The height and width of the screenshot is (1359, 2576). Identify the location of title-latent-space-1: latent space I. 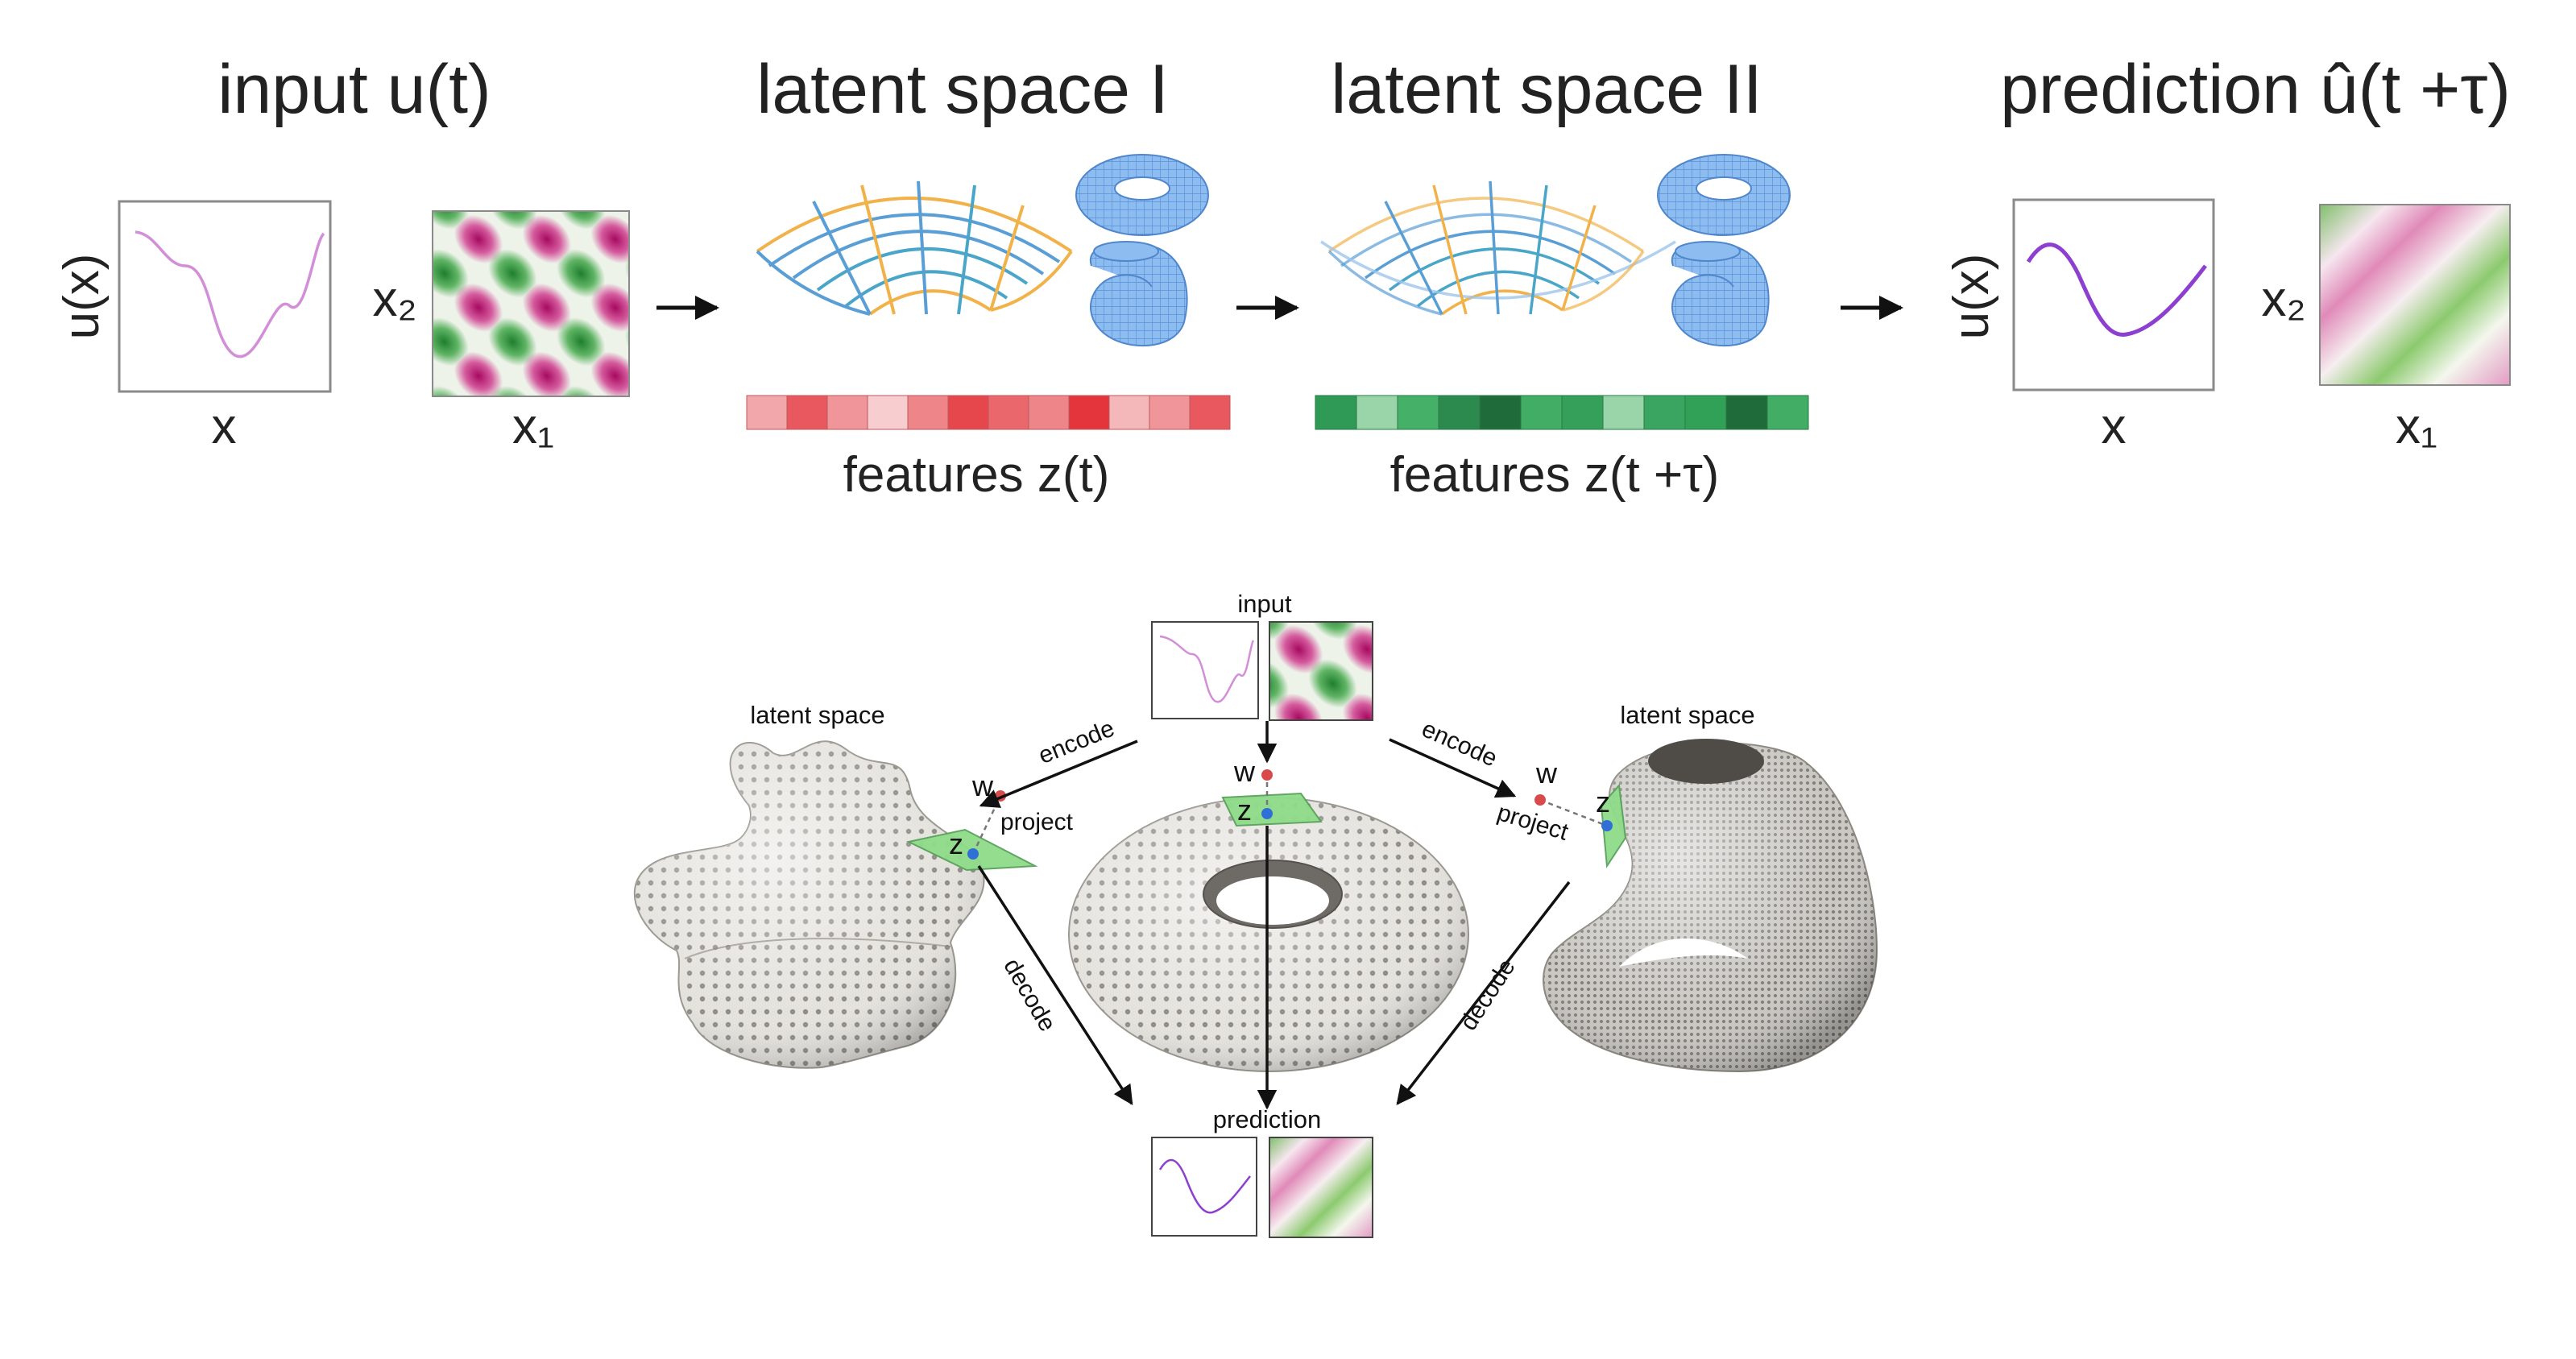
(962, 89).